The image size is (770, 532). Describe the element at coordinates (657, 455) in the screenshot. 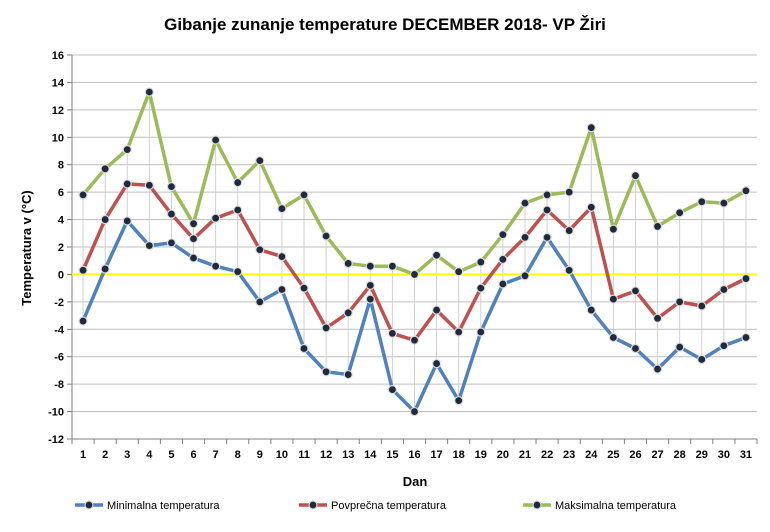

I see `x-tick-label: 27` at that location.